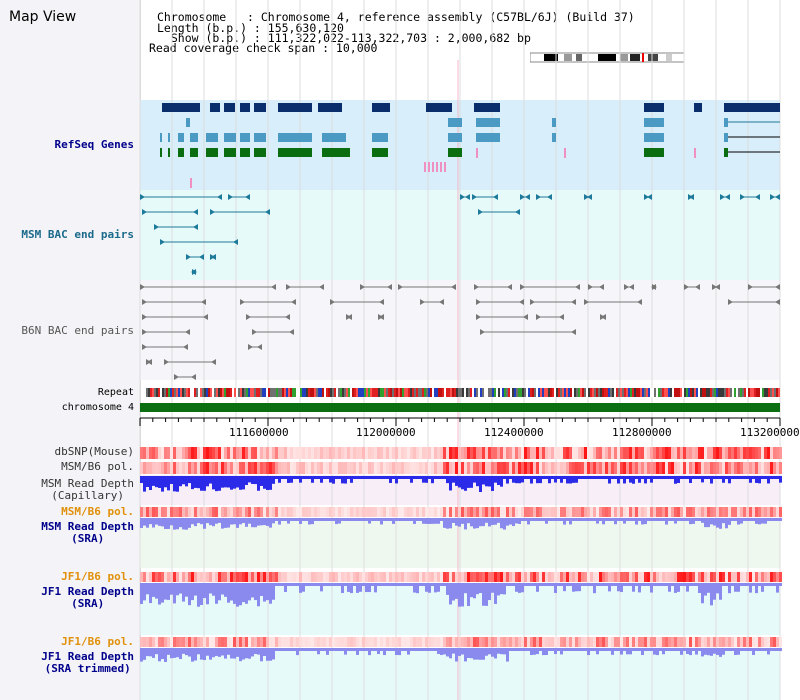 This screenshot has width=800, height=700. What do you see at coordinates (97, 641) in the screenshot?
I see `label-jf1-pol-2: JF1/B6 pol.` at bounding box center [97, 641].